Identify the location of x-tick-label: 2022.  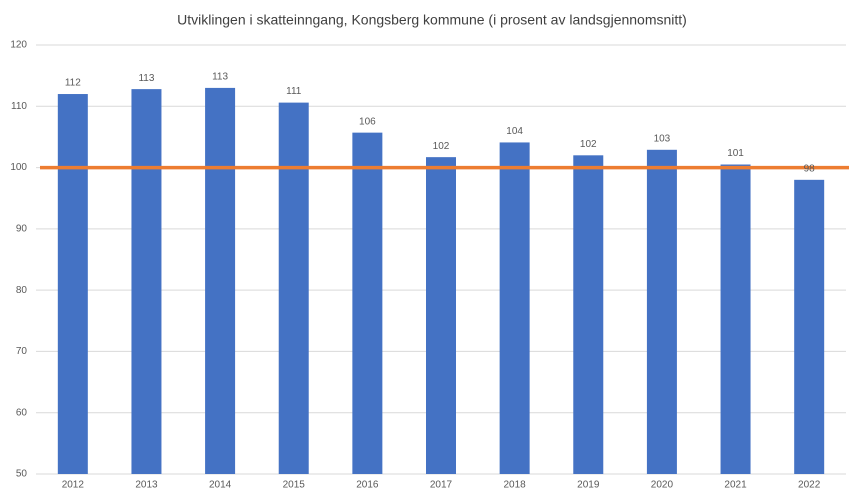
(809, 484).